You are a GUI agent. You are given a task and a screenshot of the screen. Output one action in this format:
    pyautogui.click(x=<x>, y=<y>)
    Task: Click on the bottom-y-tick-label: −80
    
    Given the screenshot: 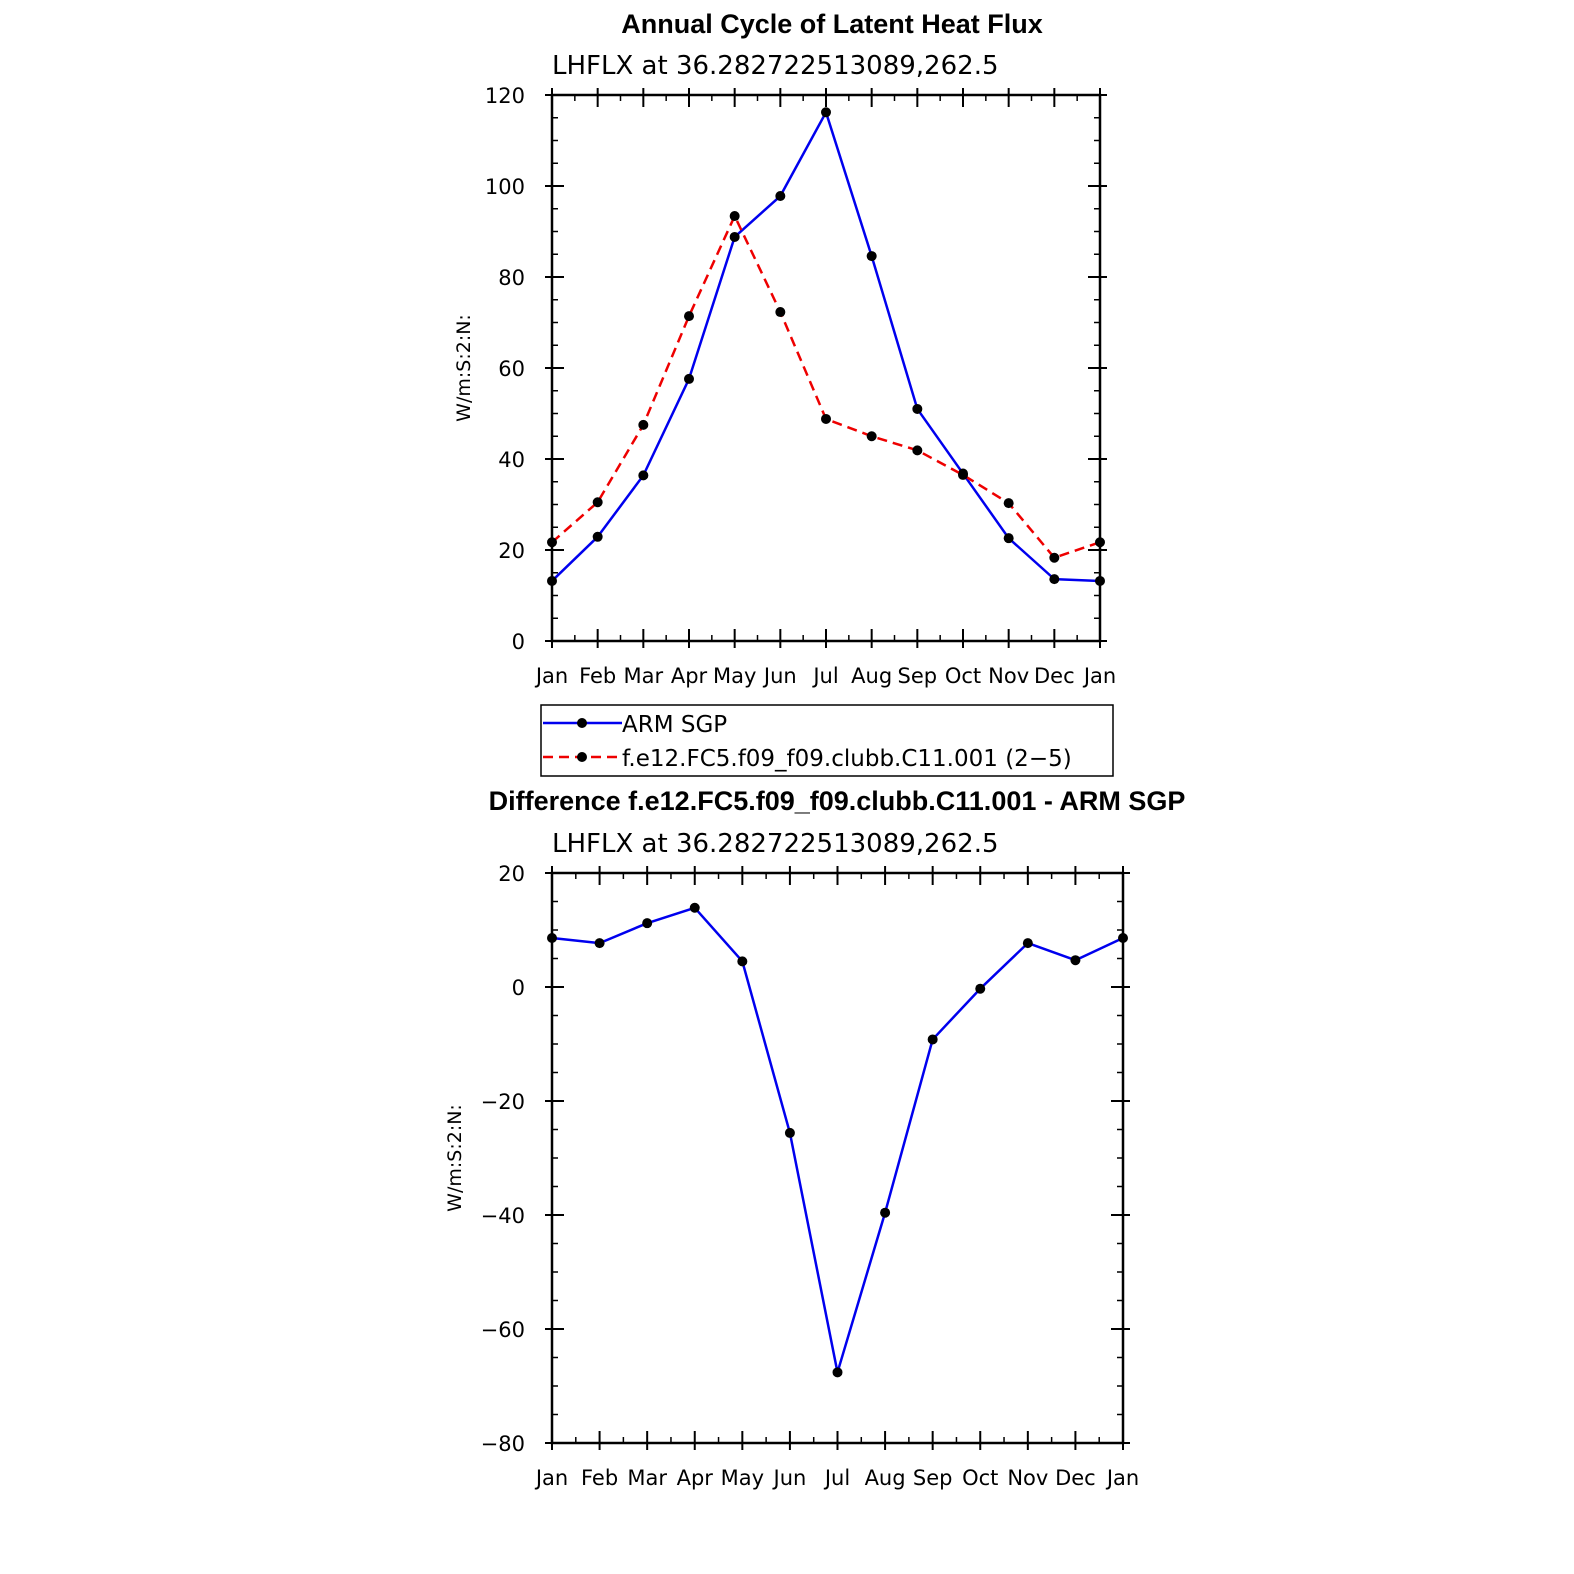 What is the action you would take?
    pyautogui.click(x=503, y=1444)
    